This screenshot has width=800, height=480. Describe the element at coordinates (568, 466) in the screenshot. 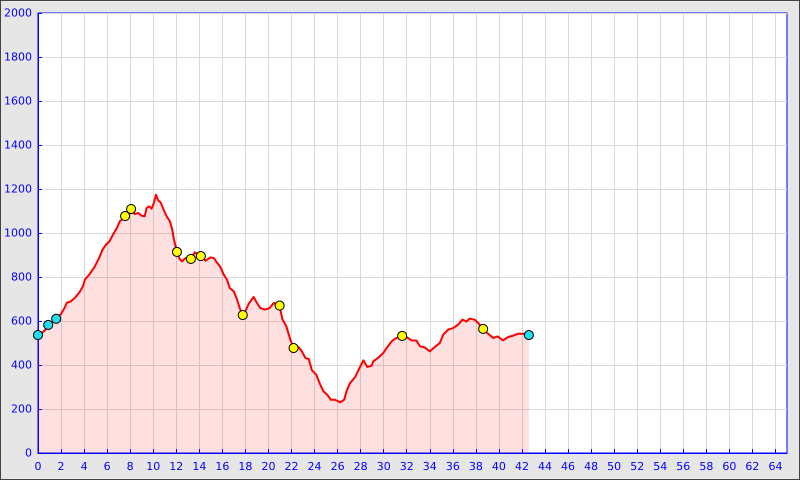

I see `x-tick-label: 46` at that location.